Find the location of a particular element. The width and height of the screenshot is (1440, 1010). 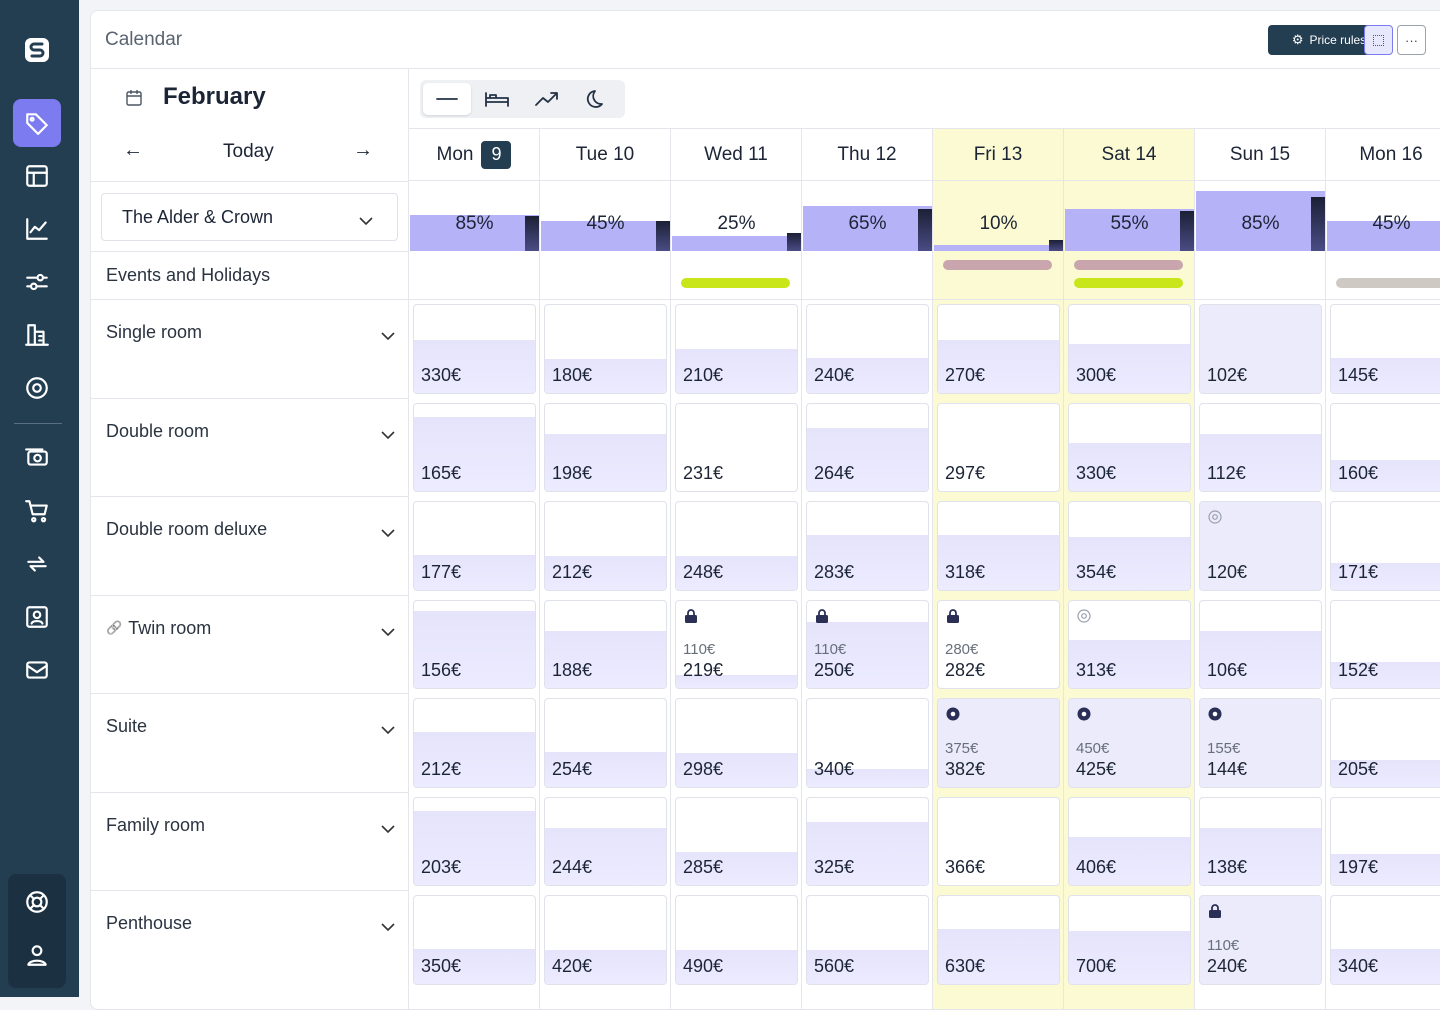

trend-view-button is located at coordinates (547, 99).